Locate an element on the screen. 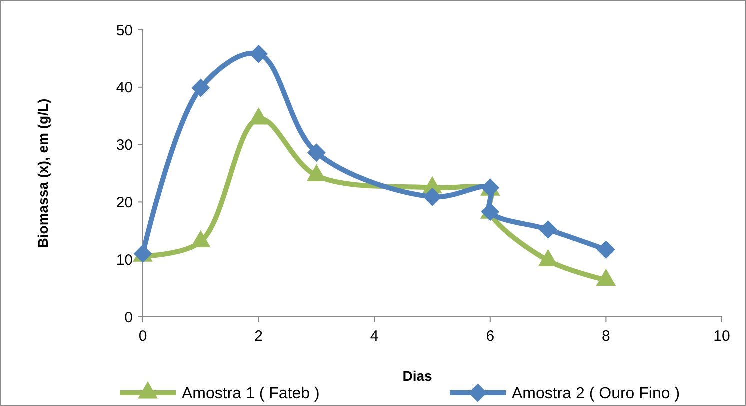 This screenshot has height=406, width=746. legend-label: Amostra 2 ( Ouro Fino ) is located at coordinates (596, 394).